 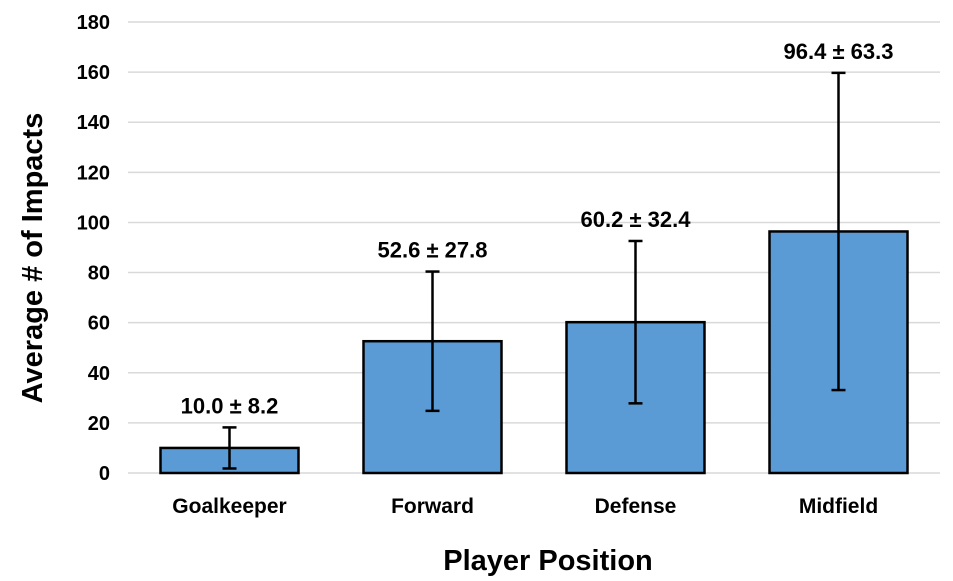 What do you see at coordinates (99, 424) in the screenshot?
I see `y-tick-label: 20` at bounding box center [99, 424].